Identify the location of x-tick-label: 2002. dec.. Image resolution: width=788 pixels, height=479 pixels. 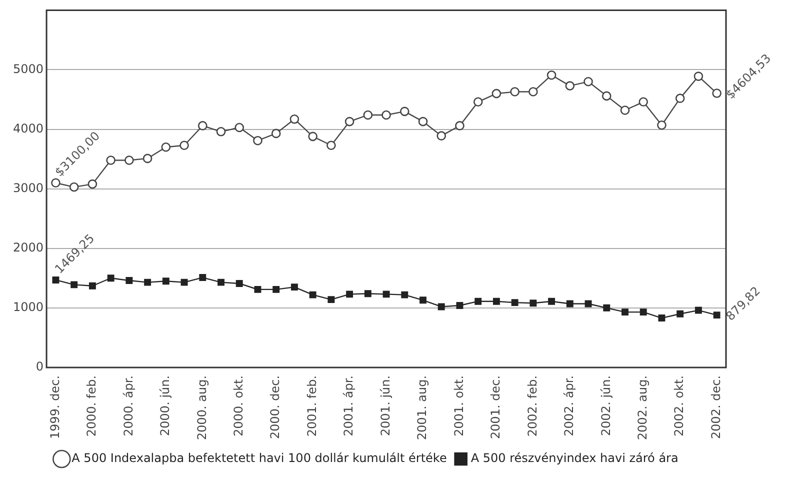
(715, 407).